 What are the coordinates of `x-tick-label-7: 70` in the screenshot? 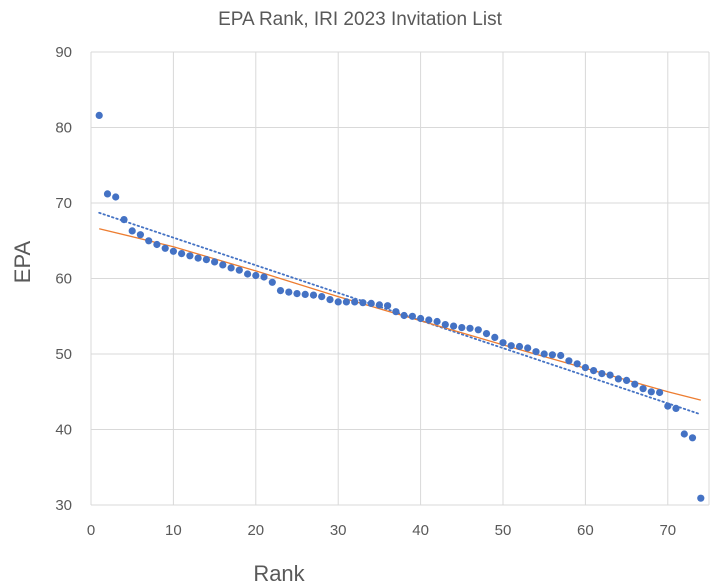 It's located at (667, 530).